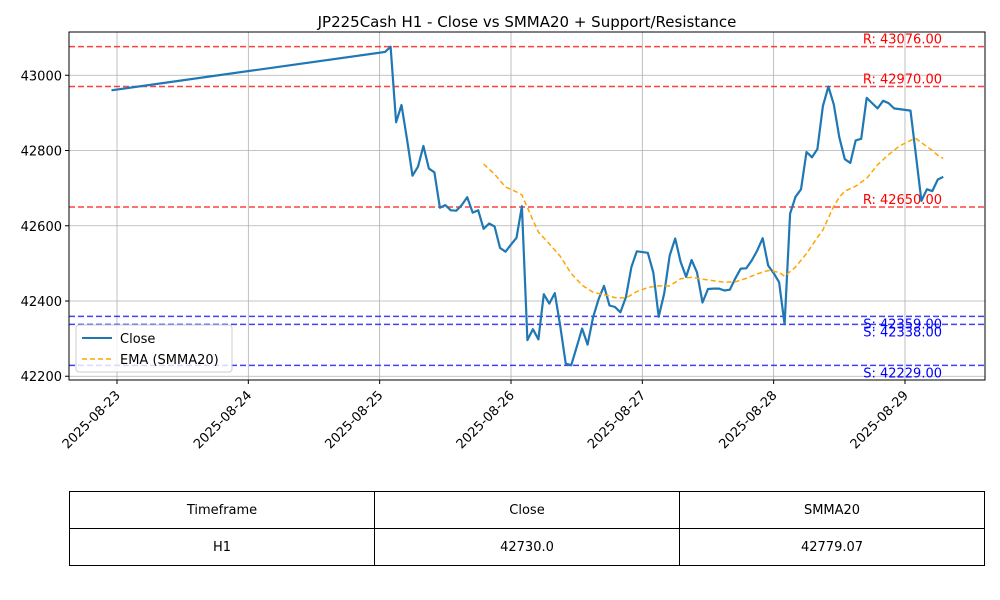 The height and width of the screenshot is (600, 1000). What do you see at coordinates (902, 40) in the screenshot?
I see `resistance-level-label: R: 43076.00` at bounding box center [902, 40].